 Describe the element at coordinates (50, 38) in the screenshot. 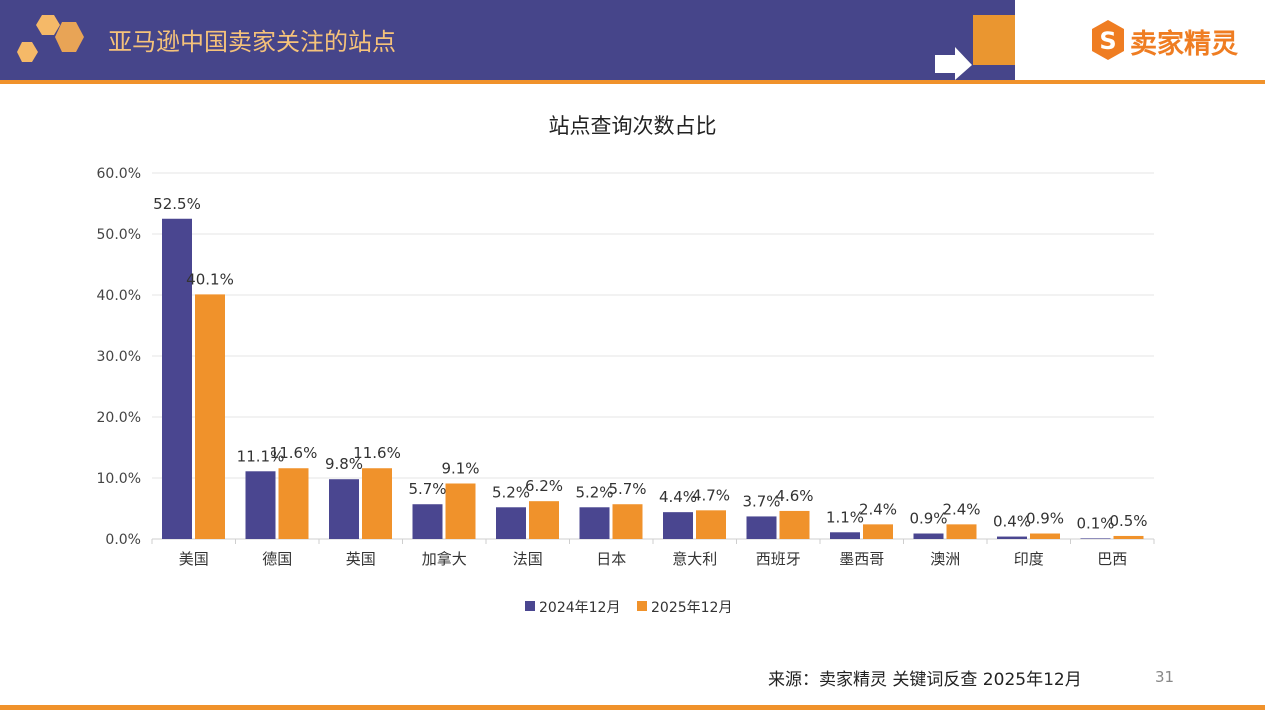

I see `hexagon-logo-icon` at that location.